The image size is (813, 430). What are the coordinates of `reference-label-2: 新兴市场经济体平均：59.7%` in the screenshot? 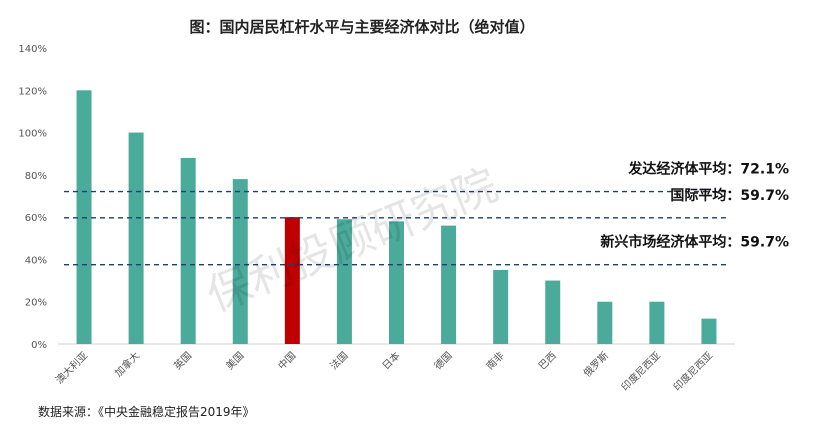 It's located at (694, 242).